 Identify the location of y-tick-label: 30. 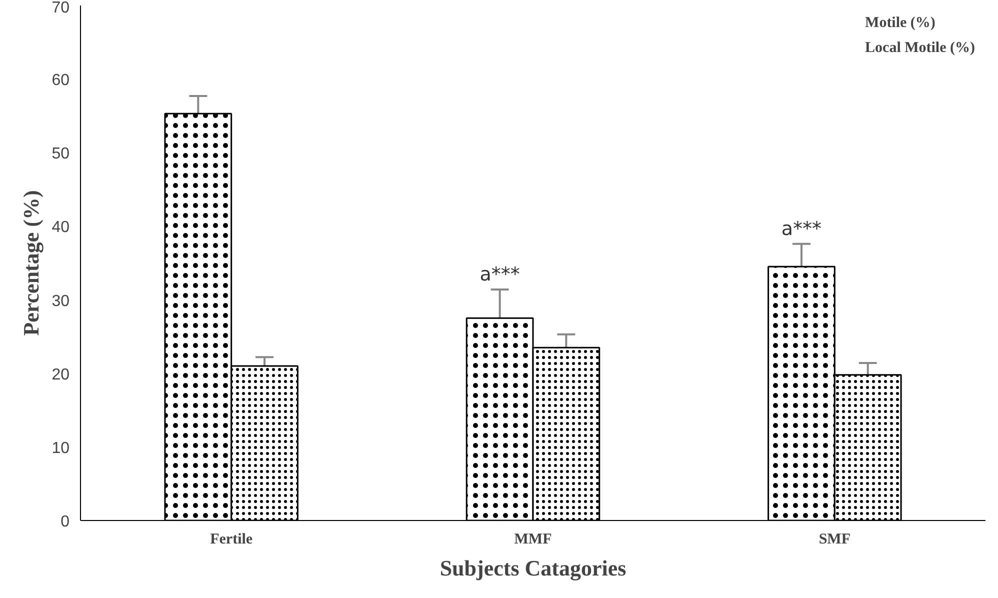
(61, 301).